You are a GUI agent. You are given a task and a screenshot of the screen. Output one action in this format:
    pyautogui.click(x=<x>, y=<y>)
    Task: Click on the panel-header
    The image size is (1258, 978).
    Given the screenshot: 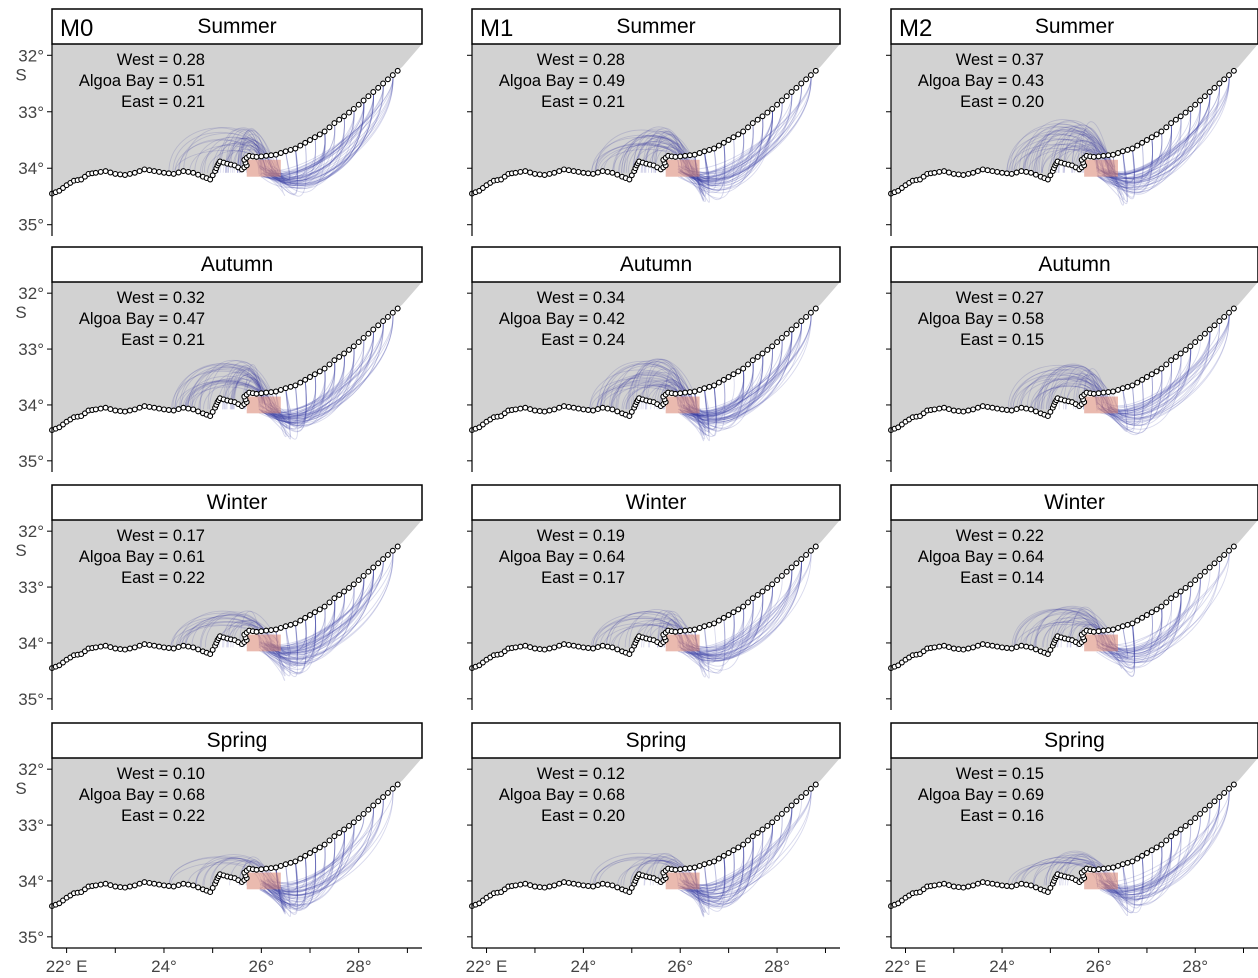 What is the action you would take?
    pyautogui.click(x=1074, y=502)
    